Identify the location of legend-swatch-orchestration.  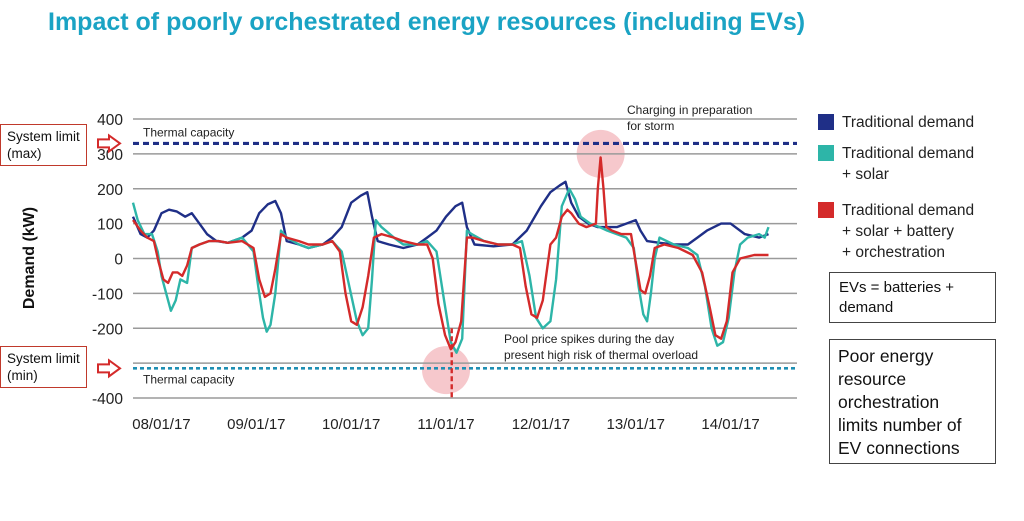
(826, 210).